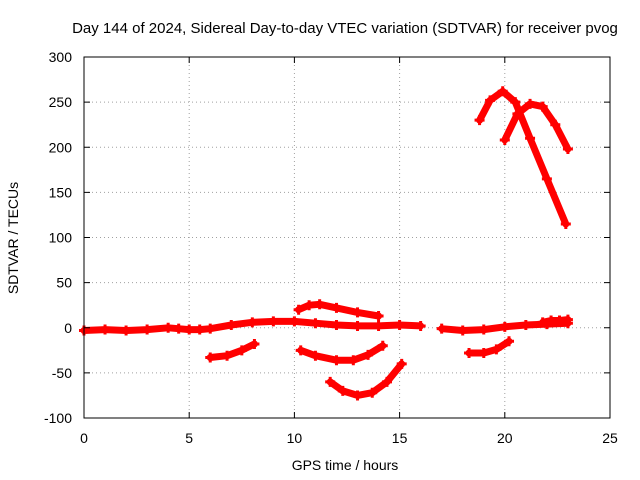 This screenshot has width=640, height=480. I want to click on y-tick-labels: -100 -50 0 50 100 150 200 250 300, so click(58, 237).